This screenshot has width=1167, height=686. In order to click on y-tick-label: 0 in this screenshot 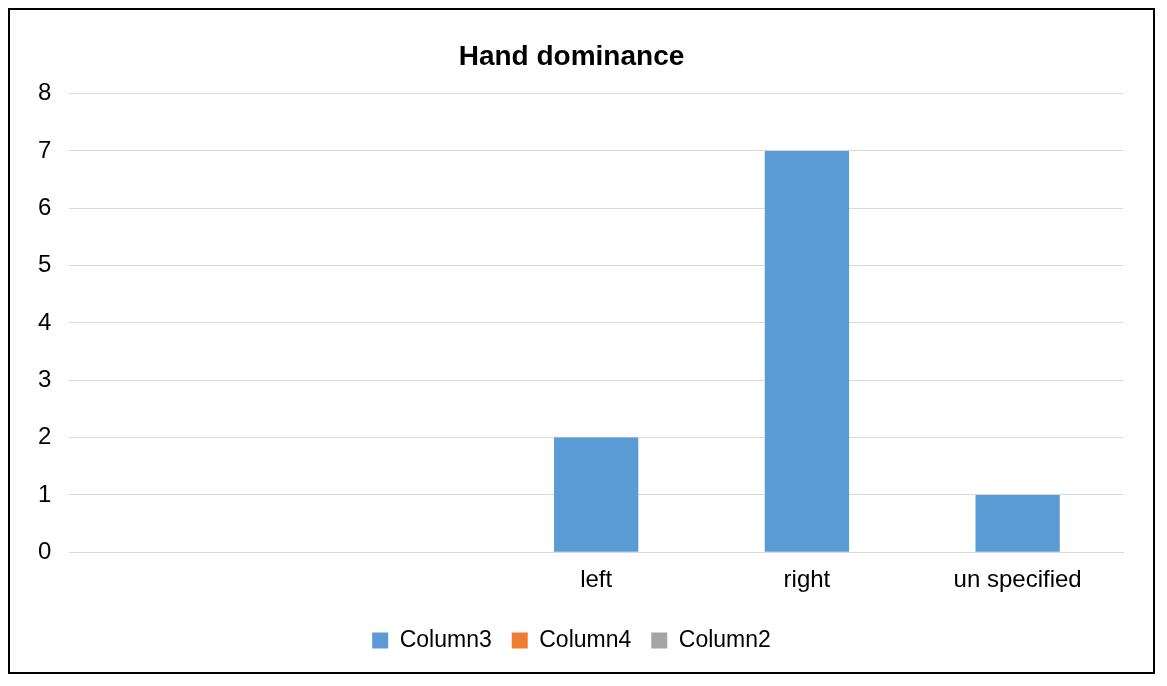, I will do `click(44, 550)`.